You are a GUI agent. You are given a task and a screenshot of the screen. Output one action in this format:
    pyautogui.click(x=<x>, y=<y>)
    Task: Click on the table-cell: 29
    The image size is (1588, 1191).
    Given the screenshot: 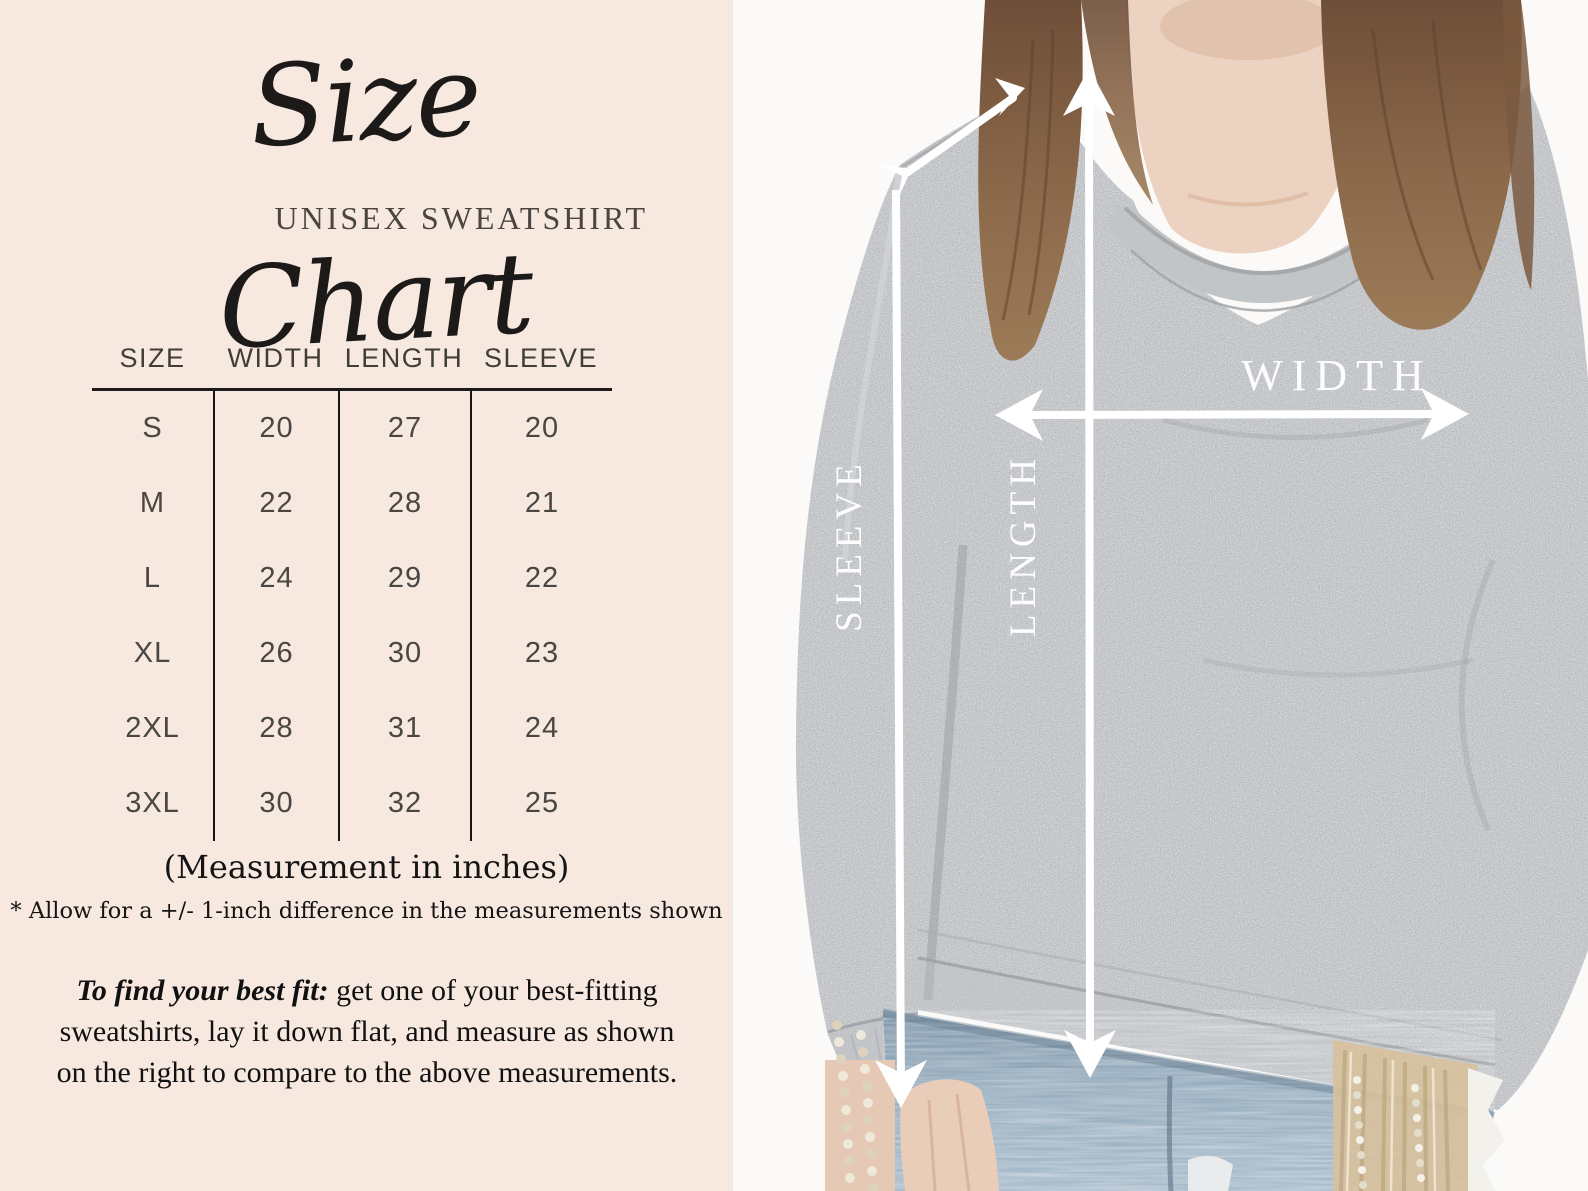 What is the action you would take?
    pyautogui.click(x=404, y=578)
    